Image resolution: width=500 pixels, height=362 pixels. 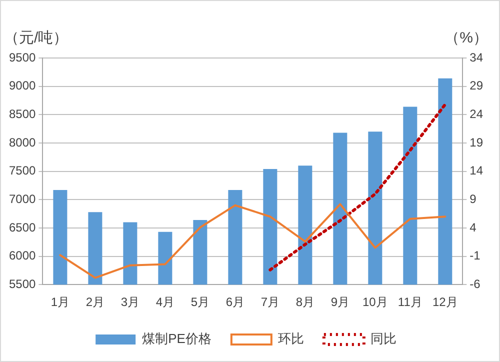 I want to click on y-tick-label: 9000, so click(x=22, y=85).